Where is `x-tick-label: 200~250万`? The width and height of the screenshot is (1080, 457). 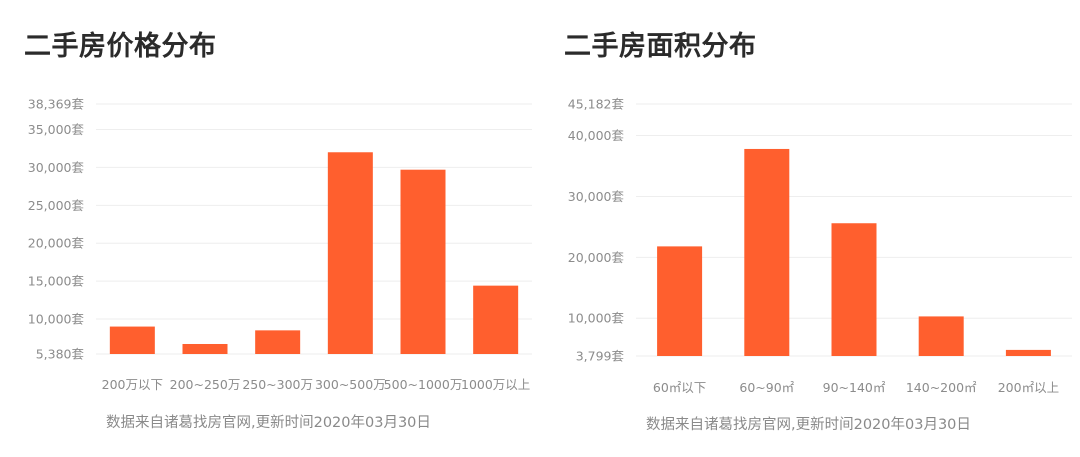
x-tick-label: 200~250万 is located at coordinates (205, 384).